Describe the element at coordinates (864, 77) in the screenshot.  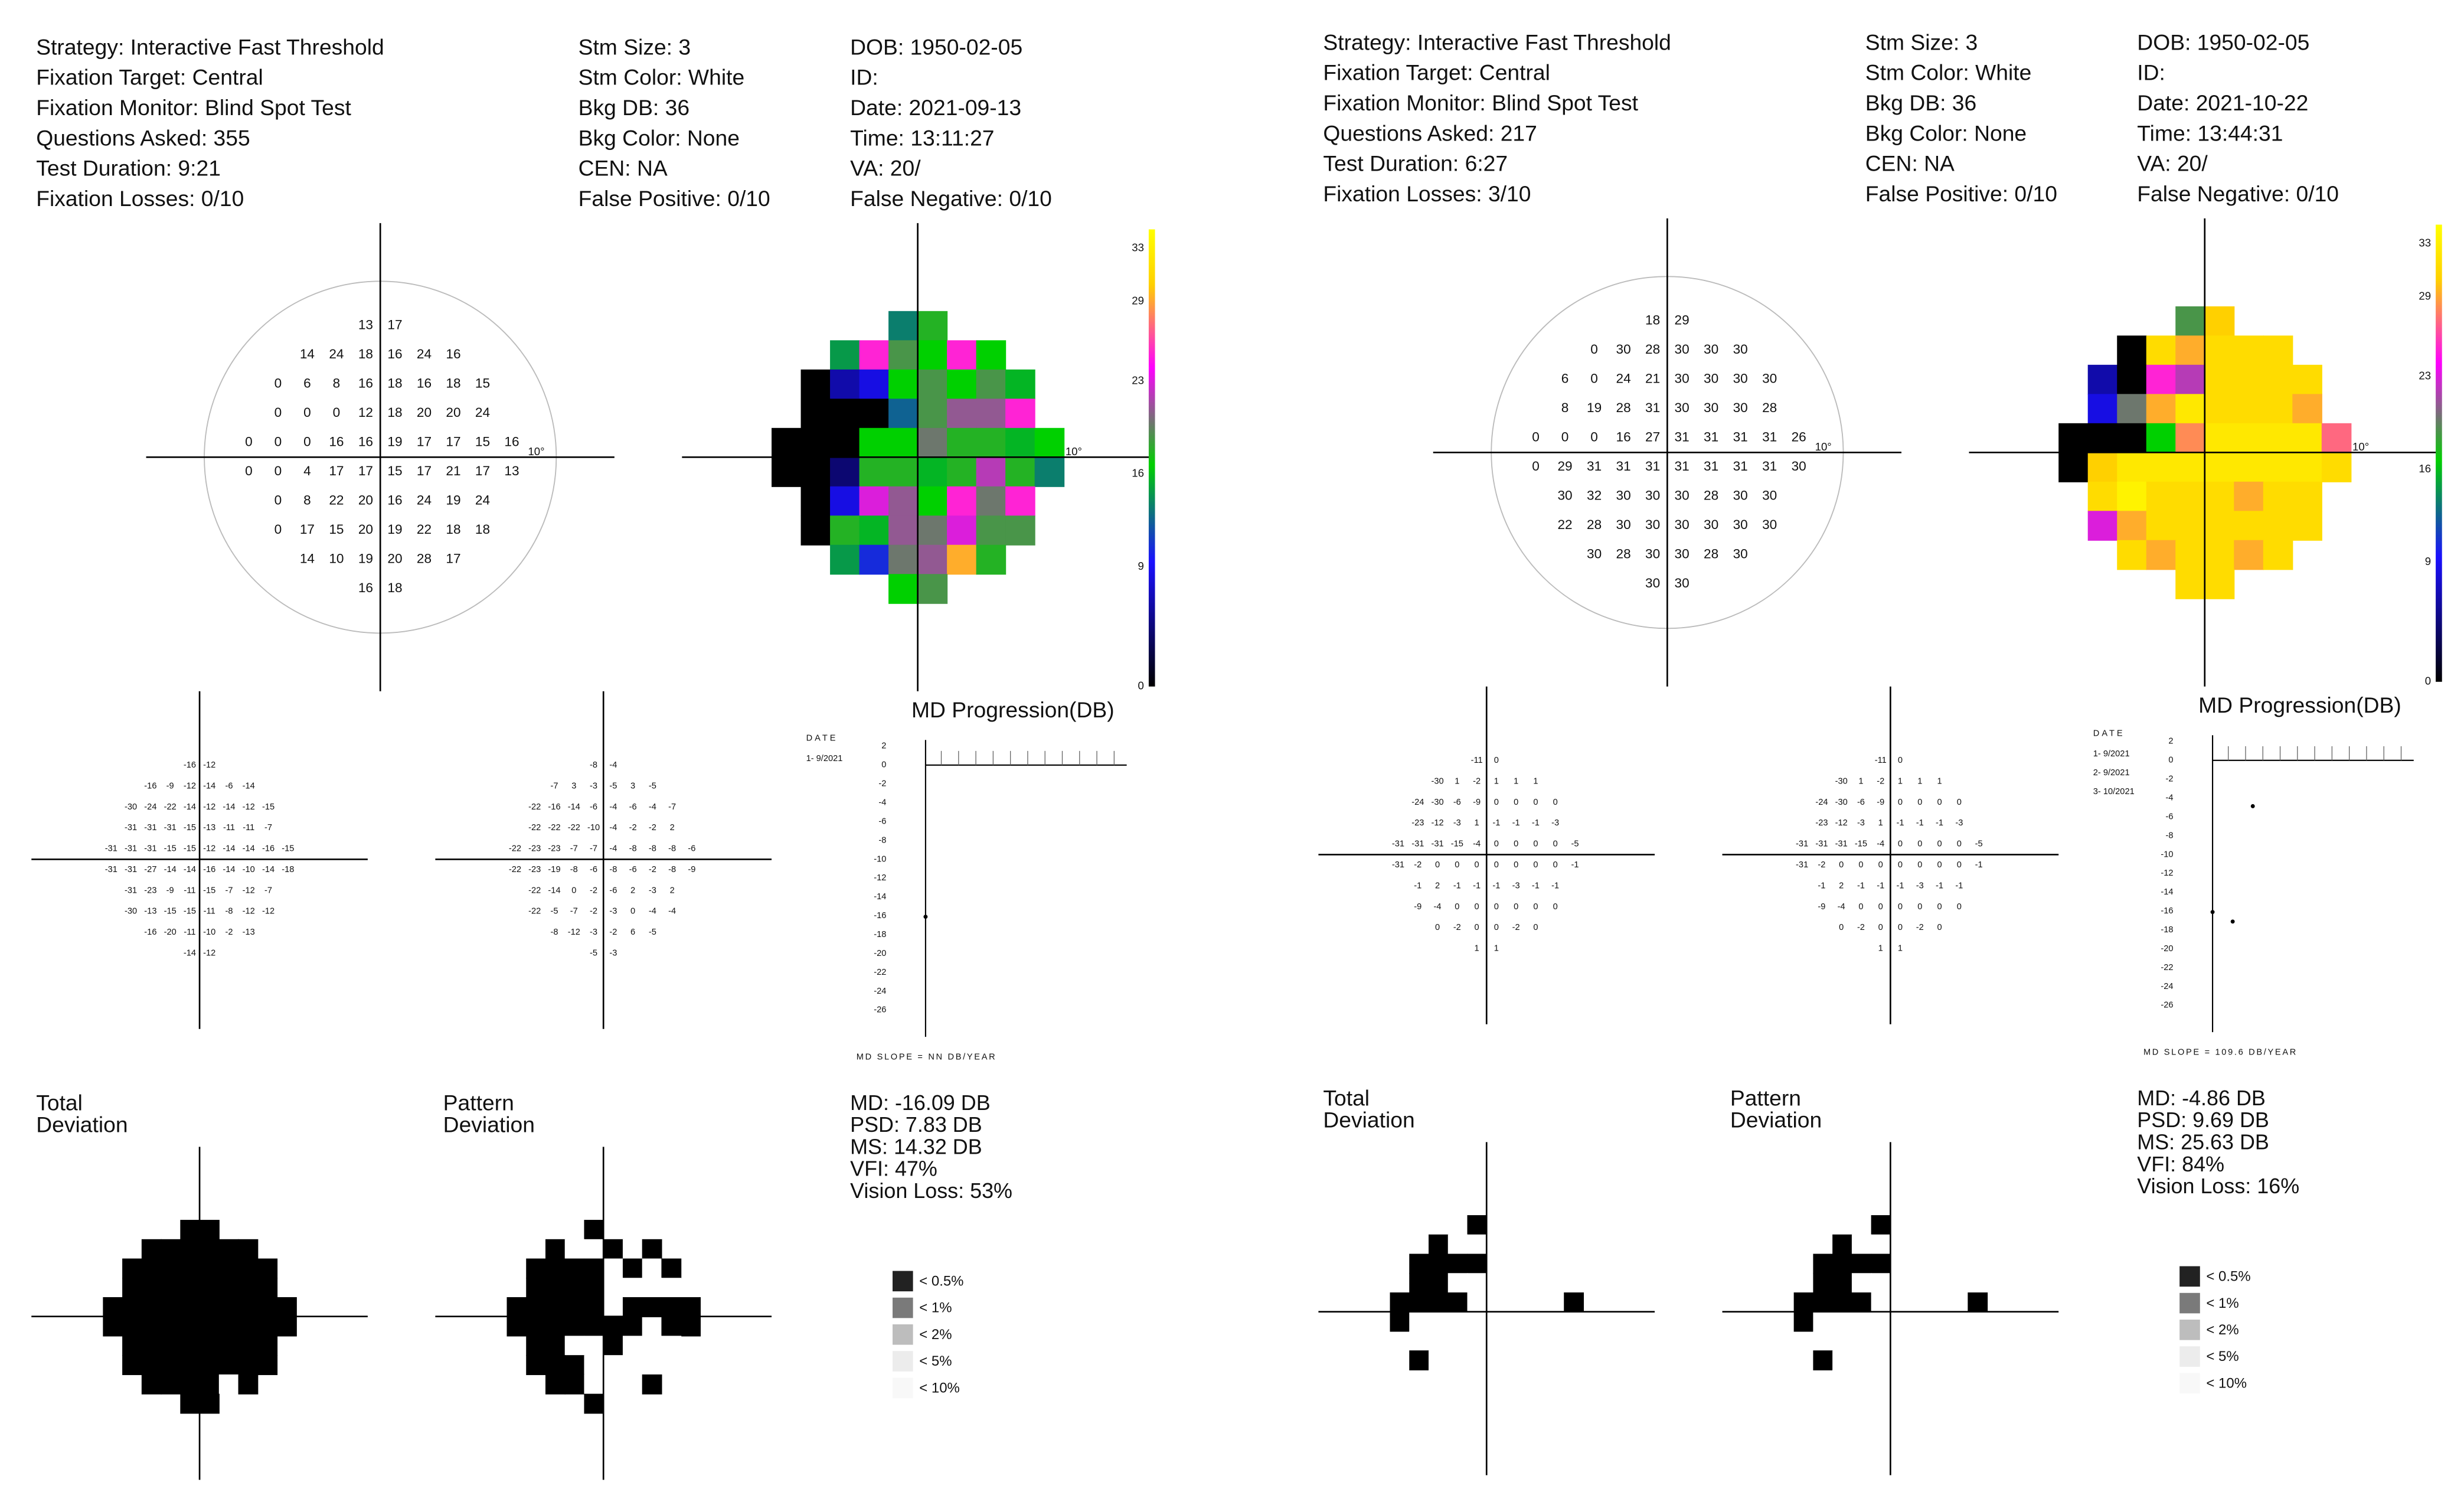
I see `header-field: ID:` at that location.